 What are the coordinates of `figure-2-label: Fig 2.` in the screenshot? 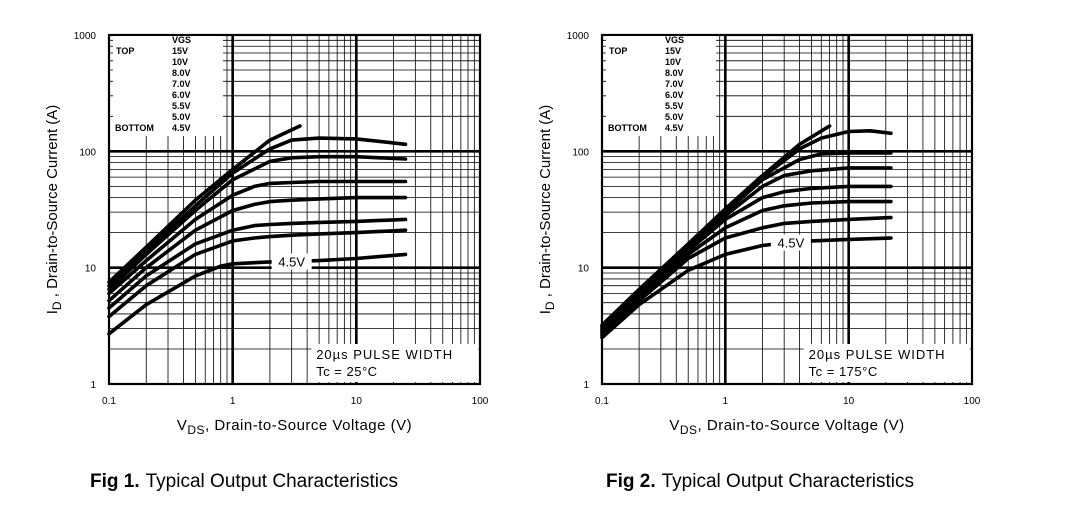 It's located at (631, 481).